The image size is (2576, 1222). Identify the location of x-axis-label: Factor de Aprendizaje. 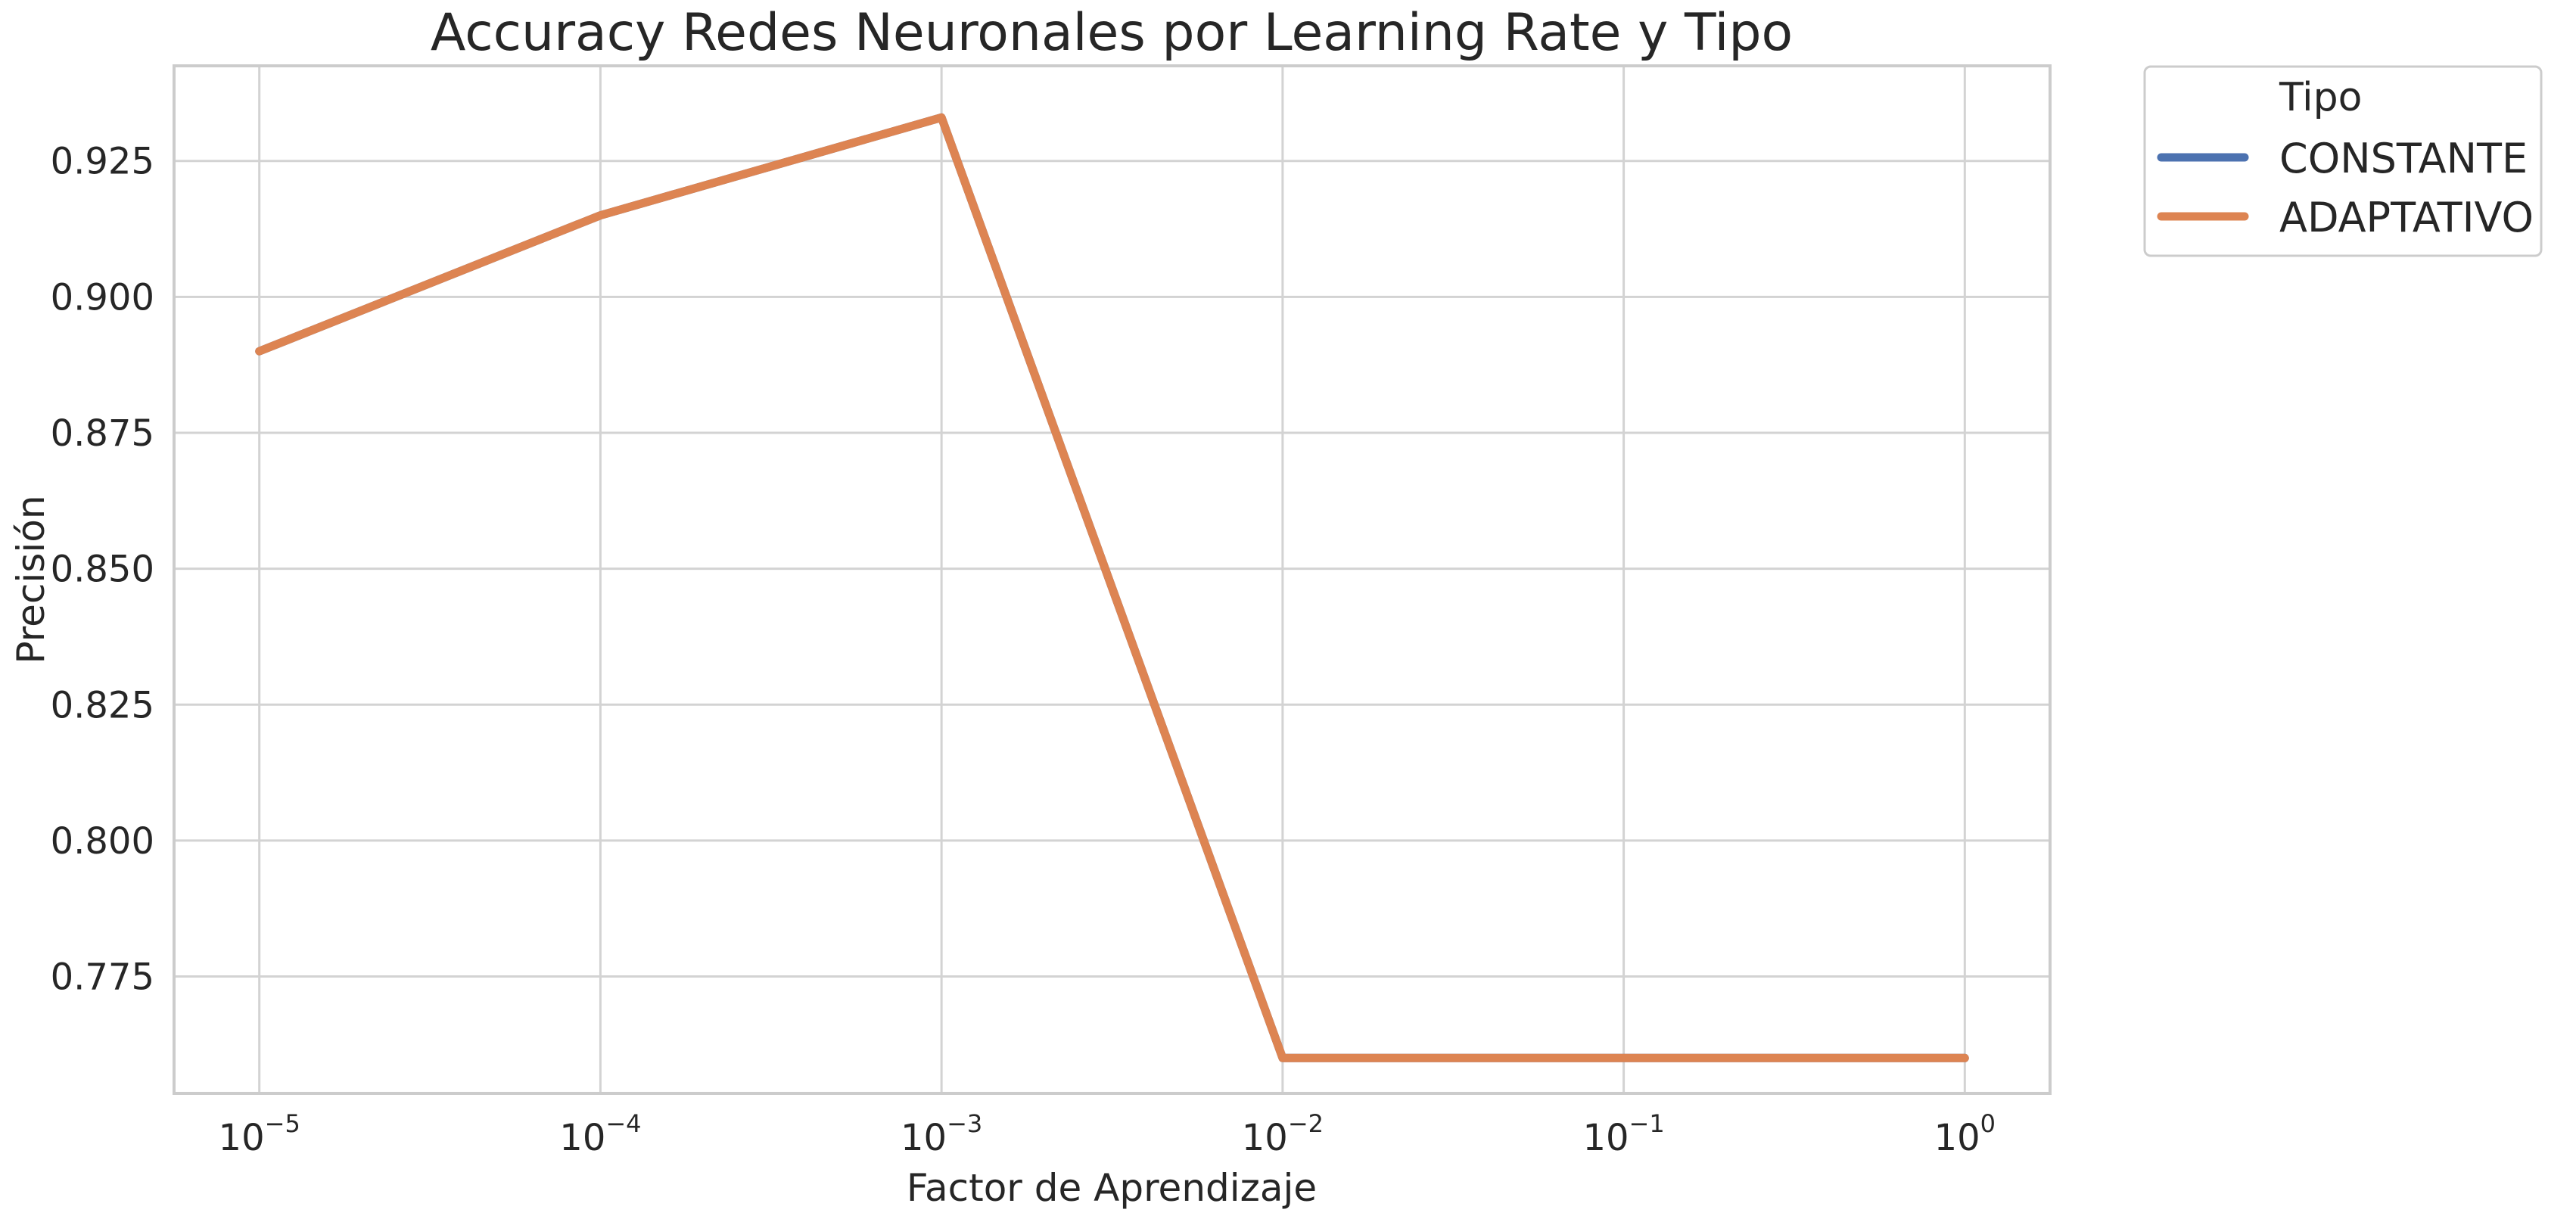
(1112, 1188).